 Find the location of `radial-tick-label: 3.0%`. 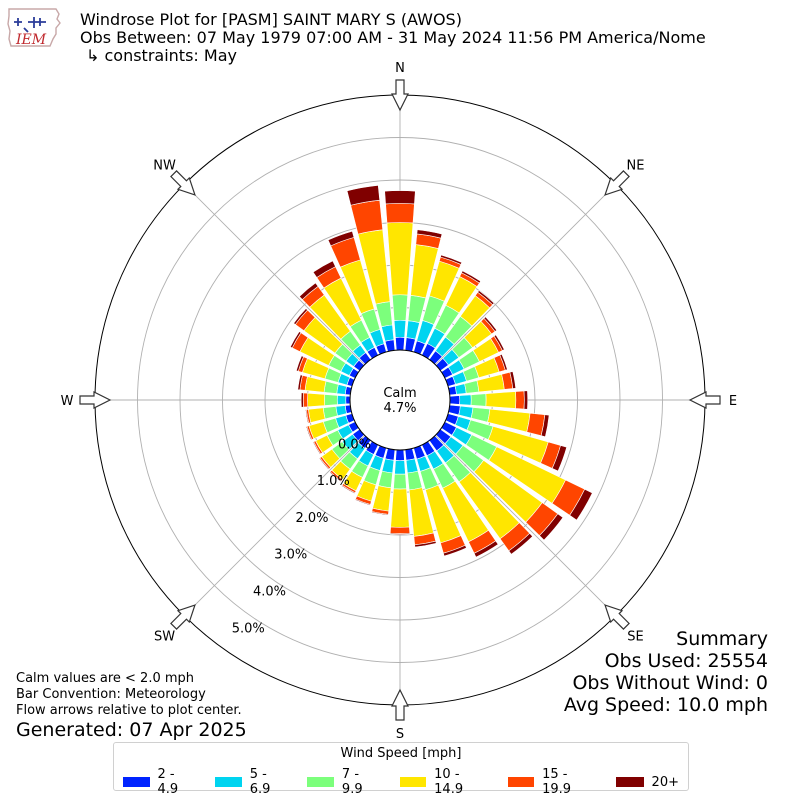

radial-tick-label: 3.0% is located at coordinates (290, 555).